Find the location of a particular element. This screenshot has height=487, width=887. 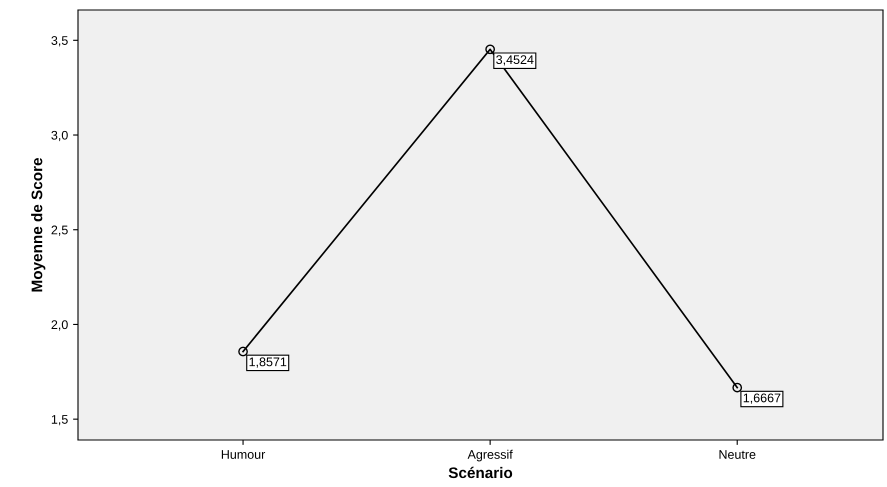

x-tick-label: Humour is located at coordinates (244, 454).